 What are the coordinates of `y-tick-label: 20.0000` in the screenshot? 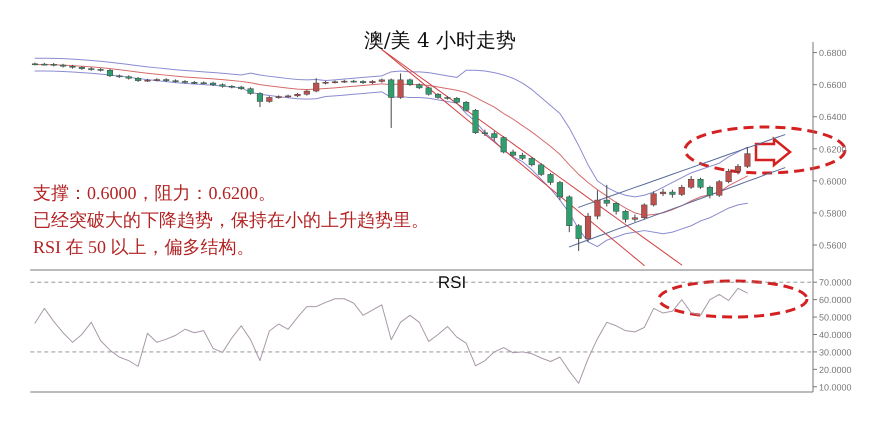 It's located at (835, 369).